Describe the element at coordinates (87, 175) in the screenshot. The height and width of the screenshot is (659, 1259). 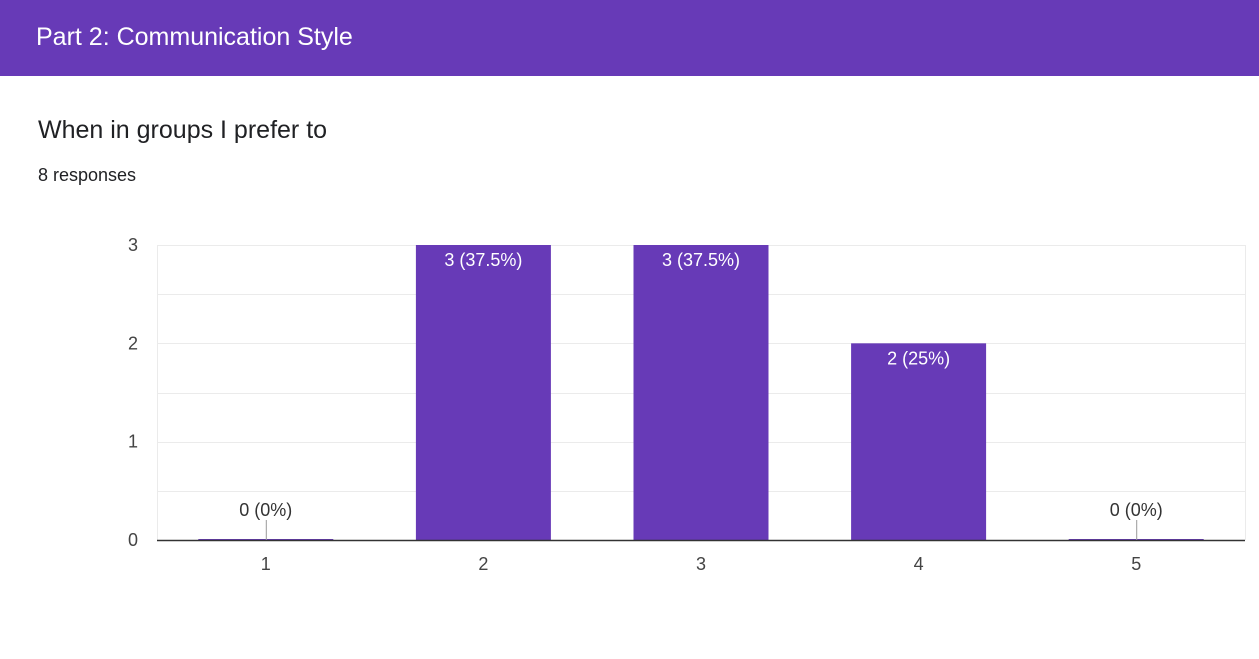
I see `response-count: 8 responses` at that location.